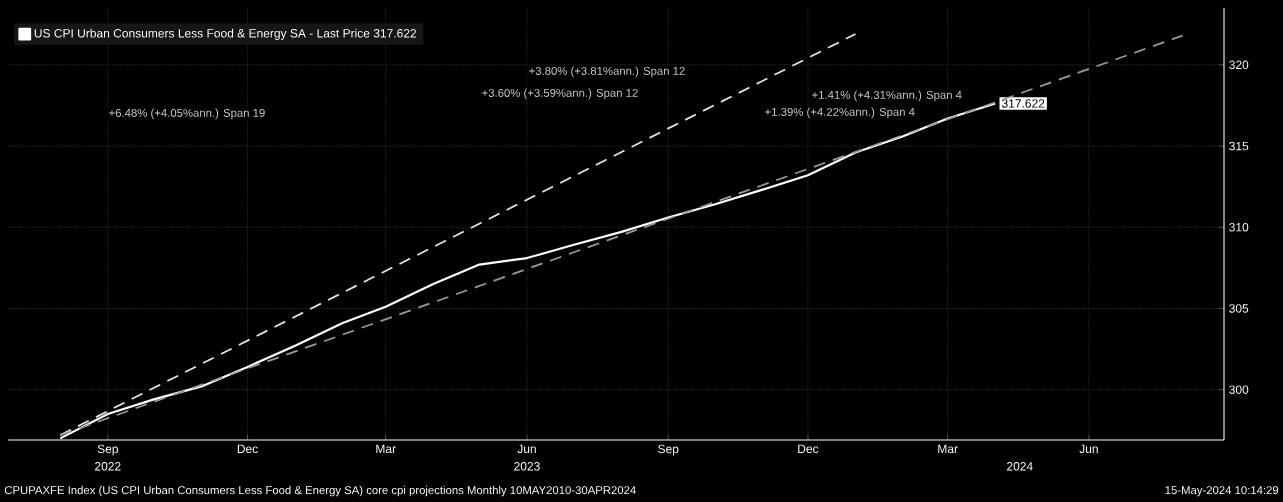  Describe the element at coordinates (527, 466) in the screenshot. I see `x2-tick-label: 2023` at that location.